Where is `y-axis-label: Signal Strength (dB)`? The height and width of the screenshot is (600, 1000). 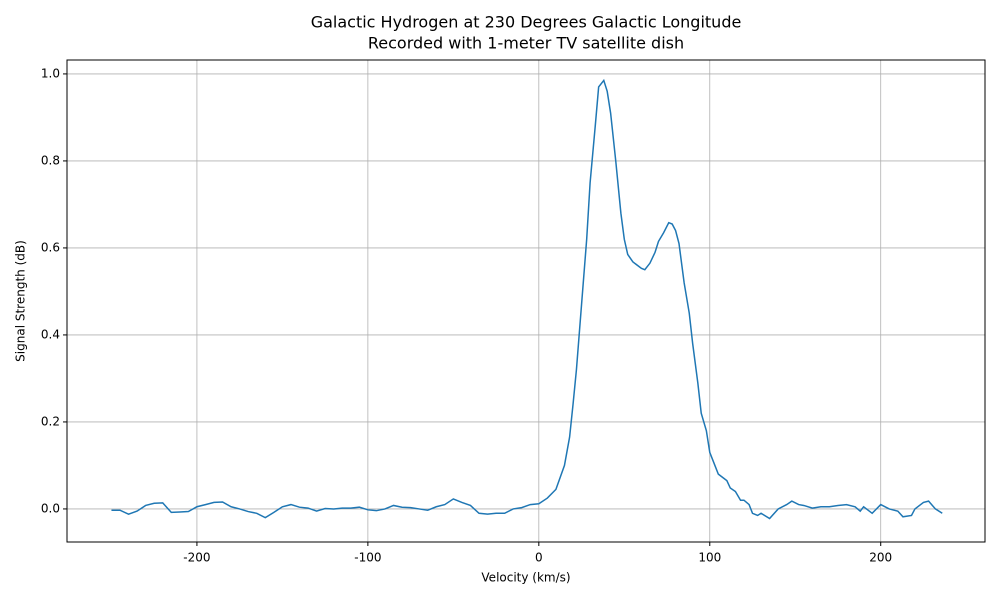 y-axis-label: Signal Strength (dB) is located at coordinates (21, 301).